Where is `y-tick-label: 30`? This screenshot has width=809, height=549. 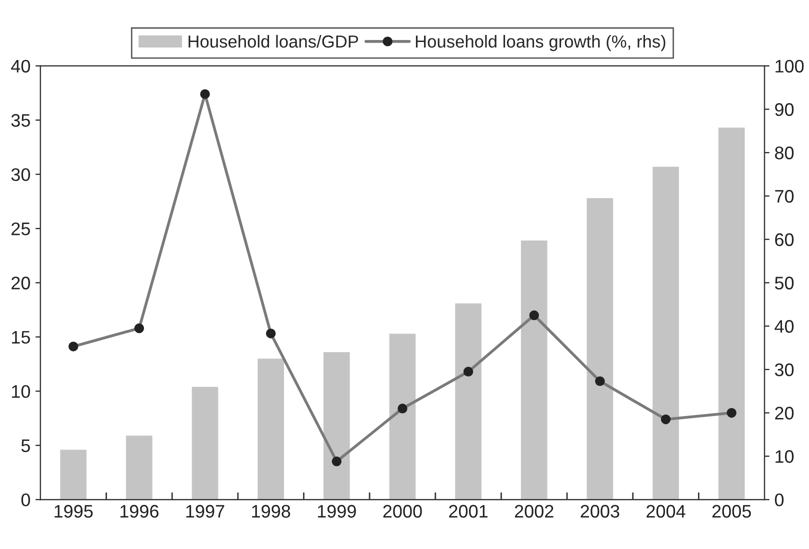
y-tick-label: 30 is located at coordinates (20, 175).